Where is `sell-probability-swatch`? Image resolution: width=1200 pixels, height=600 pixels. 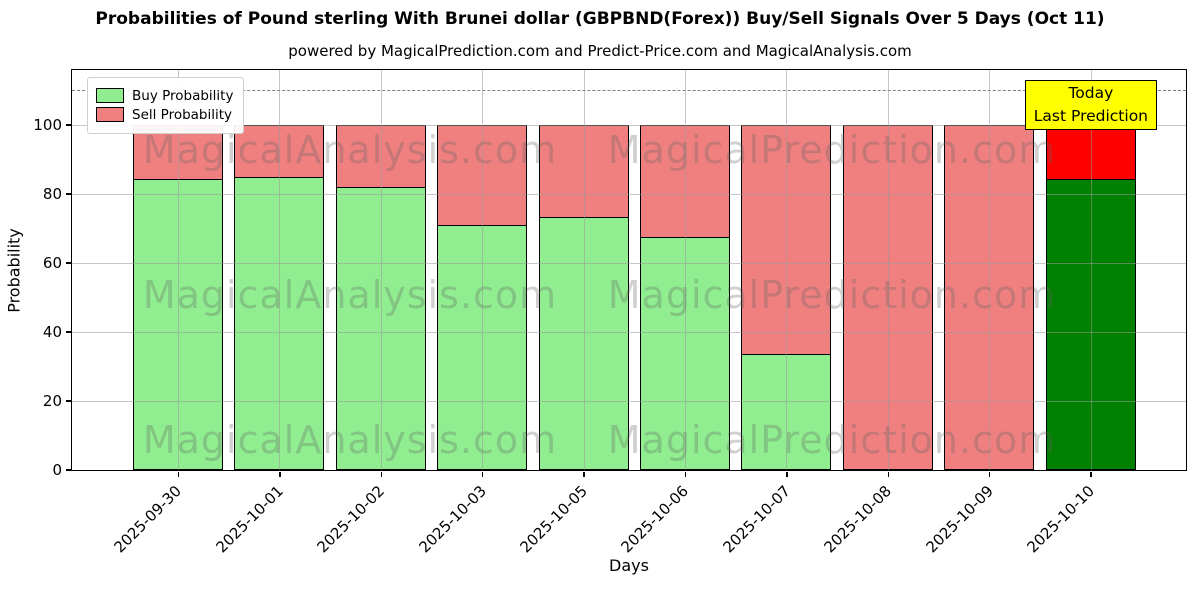
sell-probability-swatch is located at coordinates (110, 114).